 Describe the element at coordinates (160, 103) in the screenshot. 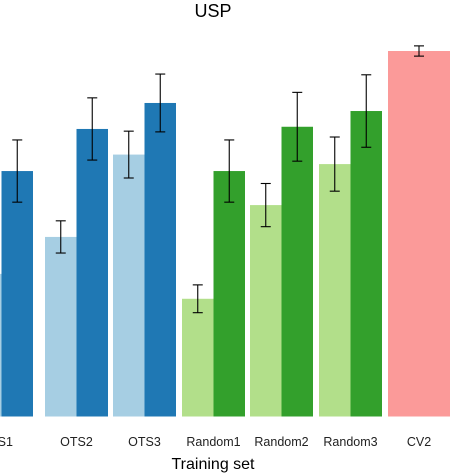

I see `error-bar-ots3-dark-bar` at that location.